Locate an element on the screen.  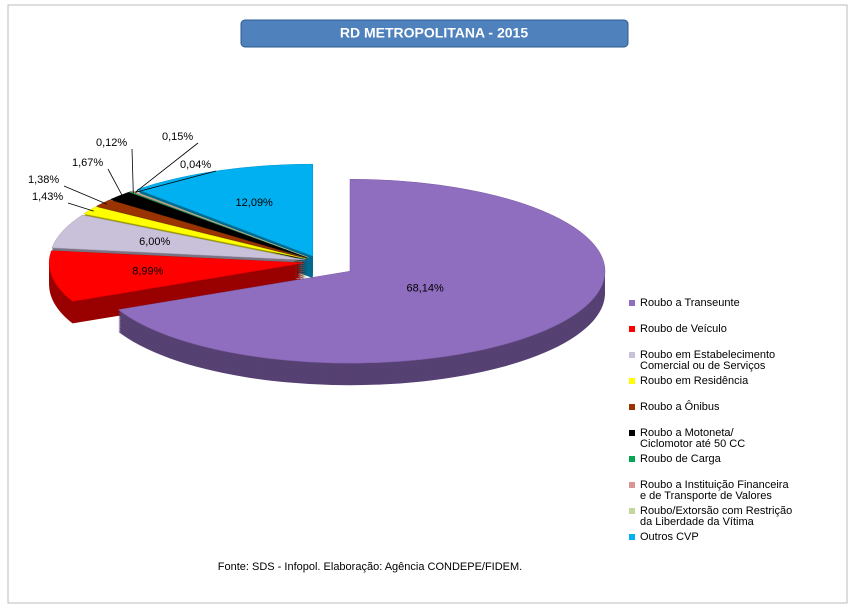
legend-label: Outros CVP is located at coordinates (669, 537).